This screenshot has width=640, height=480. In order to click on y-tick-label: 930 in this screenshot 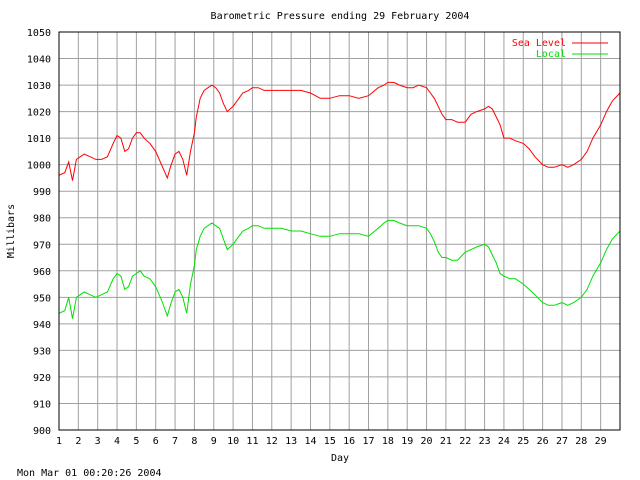, I will do `click(42, 351)`.